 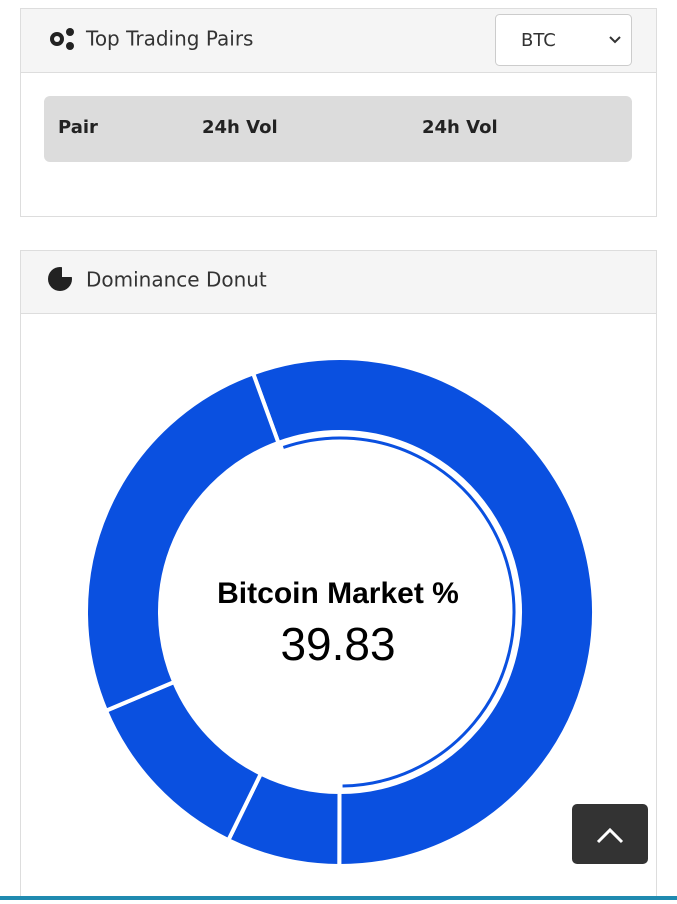 I want to click on column-header: Pair, so click(x=78, y=127).